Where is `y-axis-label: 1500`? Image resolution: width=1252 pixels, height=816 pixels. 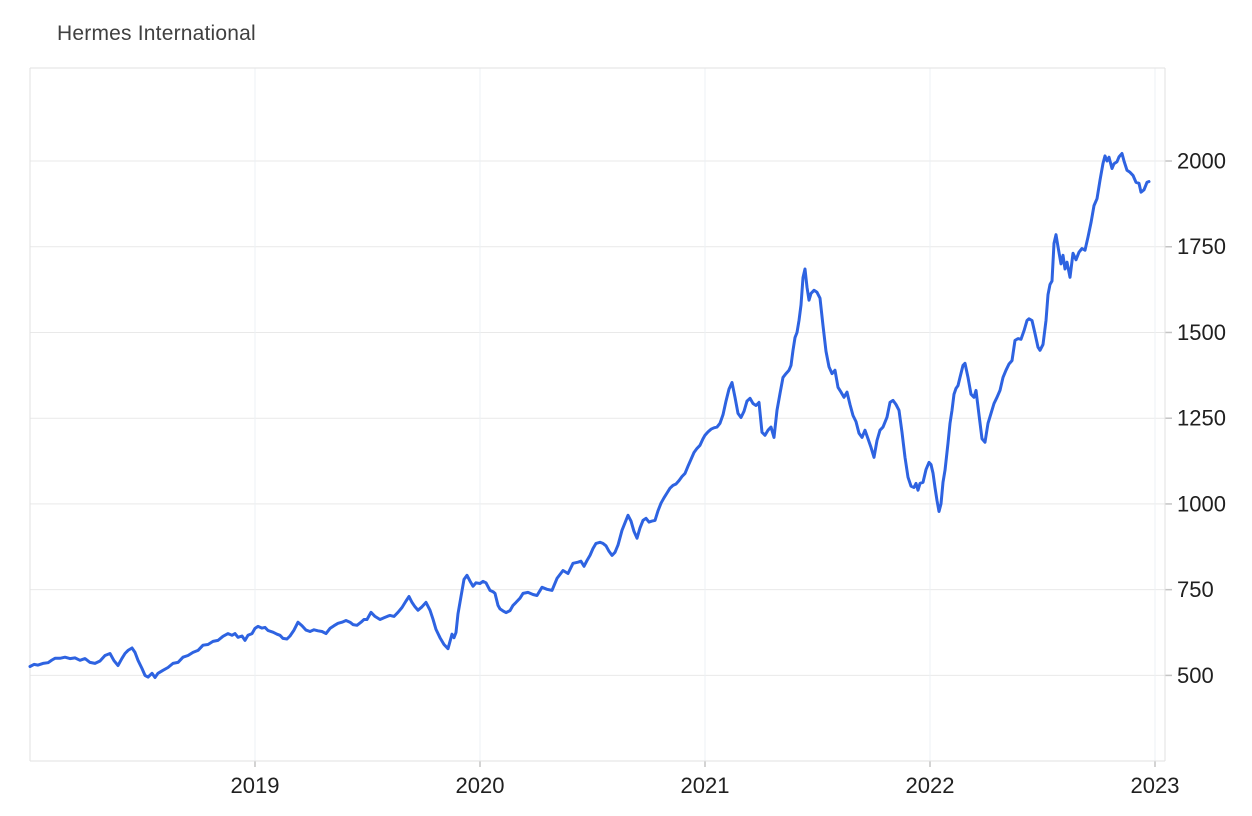
y-axis-label: 1500 is located at coordinates (1201, 332).